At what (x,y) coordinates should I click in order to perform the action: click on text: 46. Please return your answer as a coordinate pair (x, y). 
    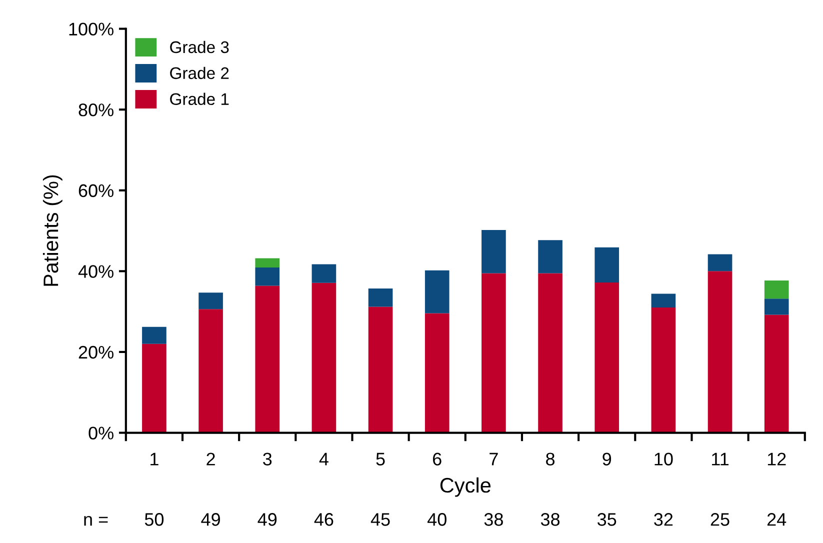
    Looking at the image, I should click on (324, 519).